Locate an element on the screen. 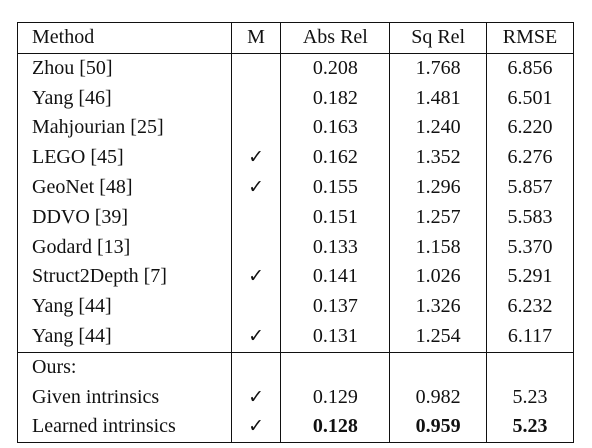 Image resolution: width=592 pixels, height=448 pixels. rmse-cell: 6.117 is located at coordinates (530, 337).